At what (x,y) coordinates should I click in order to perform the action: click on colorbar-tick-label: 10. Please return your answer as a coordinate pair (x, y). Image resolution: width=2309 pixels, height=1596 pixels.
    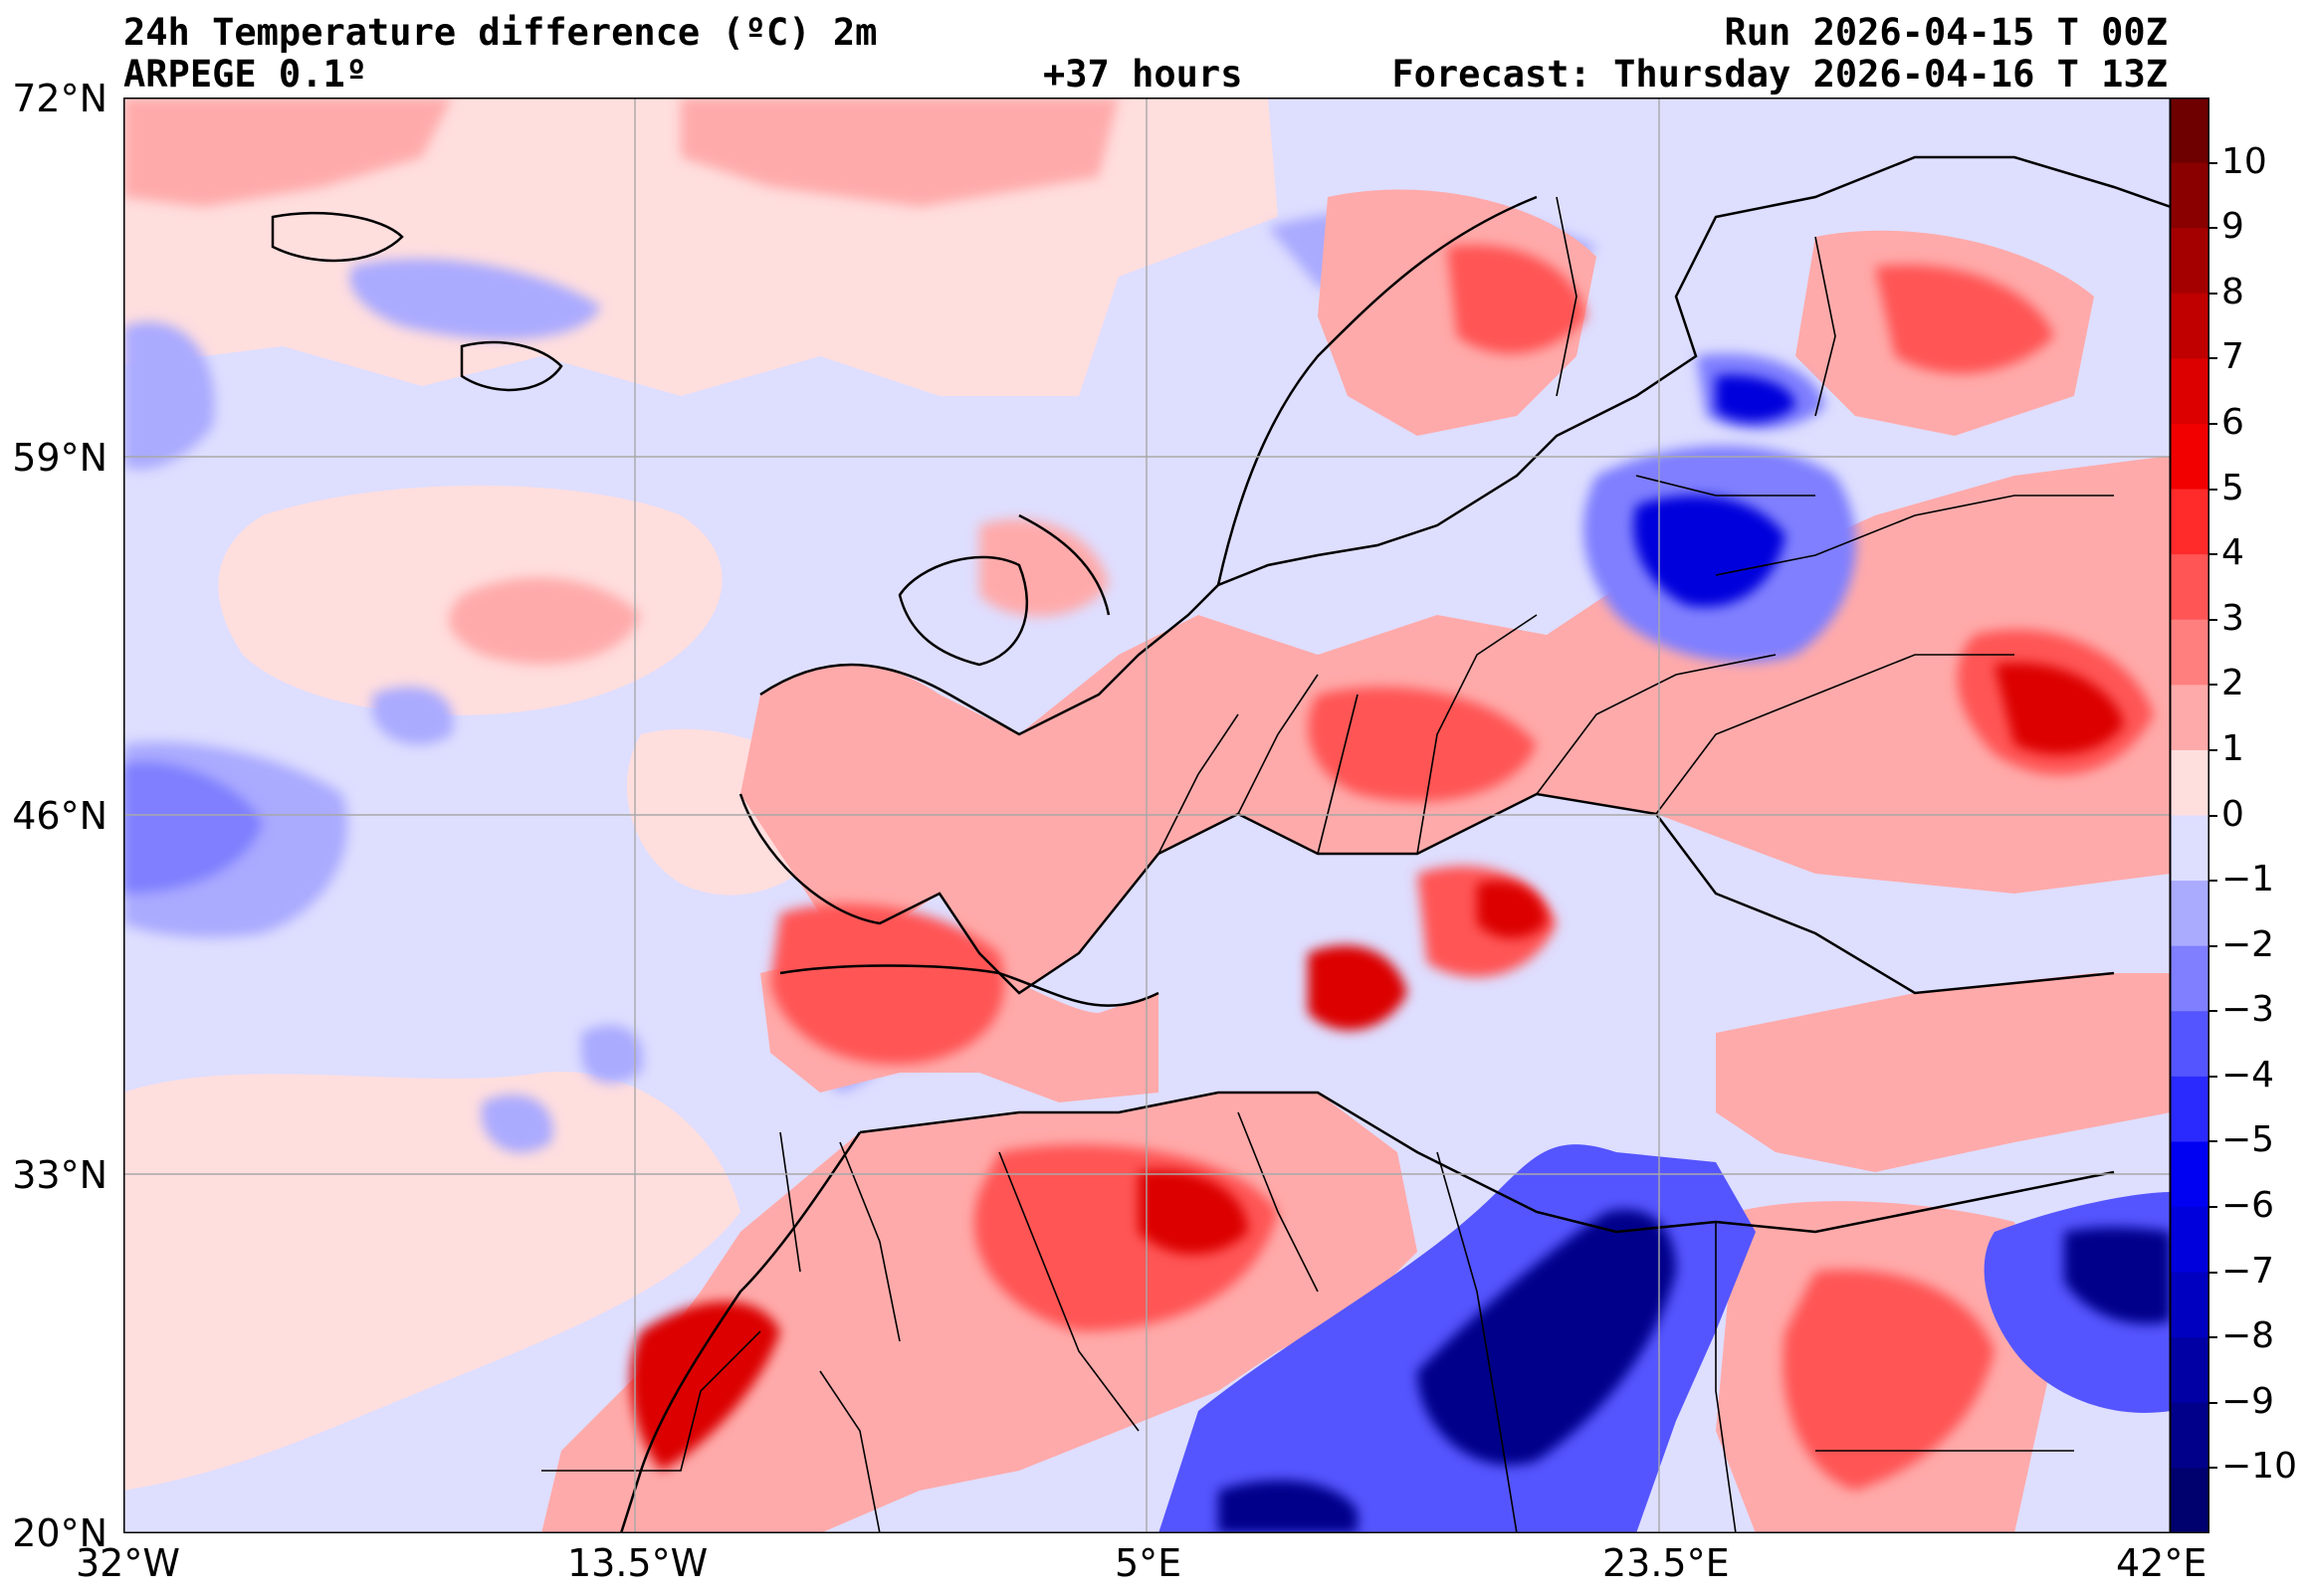
    Looking at the image, I should click on (2244, 161).